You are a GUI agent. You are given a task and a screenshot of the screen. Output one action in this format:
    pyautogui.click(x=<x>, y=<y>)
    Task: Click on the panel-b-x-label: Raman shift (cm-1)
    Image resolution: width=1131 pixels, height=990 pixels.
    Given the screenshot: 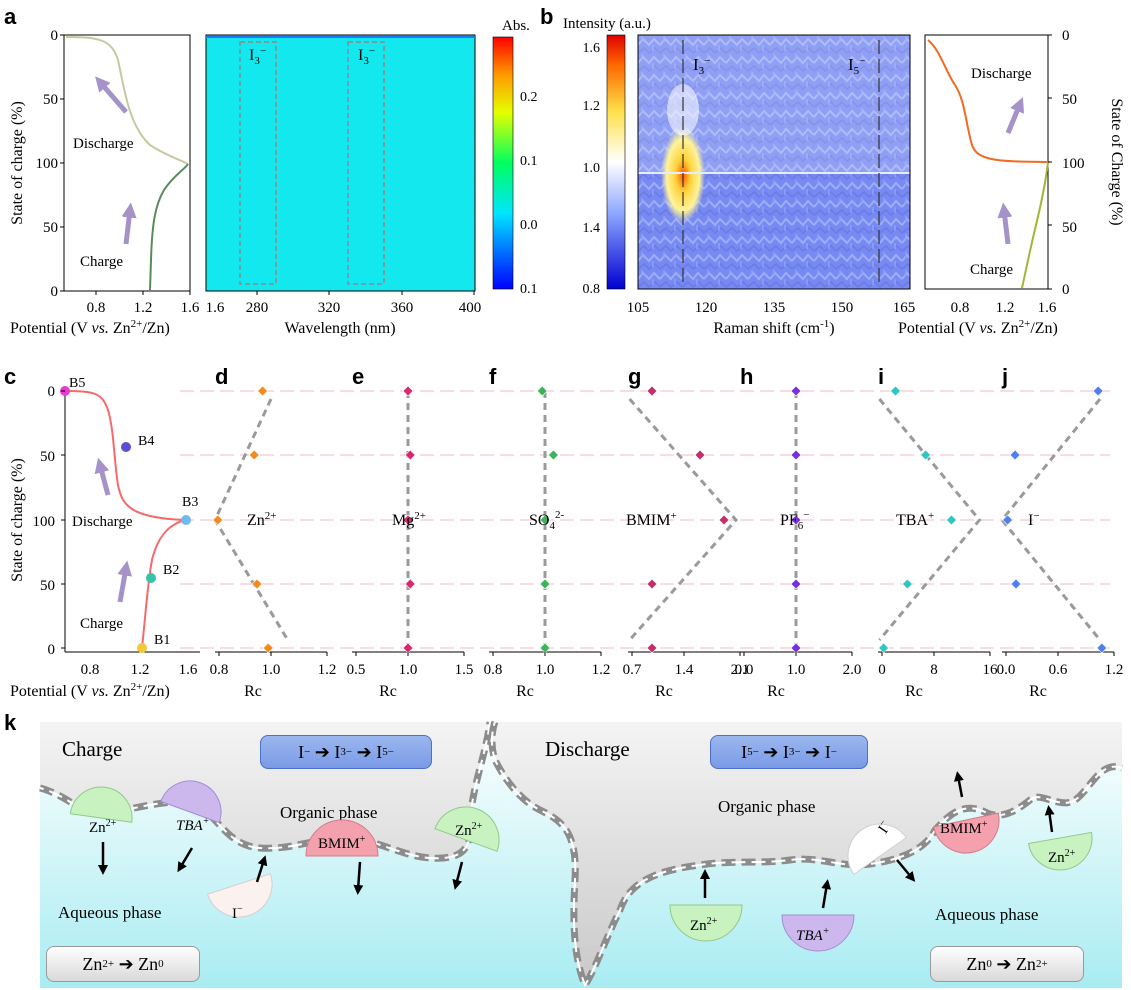 What is the action you would take?
    pyautogui.click(x=773, y=327)
    